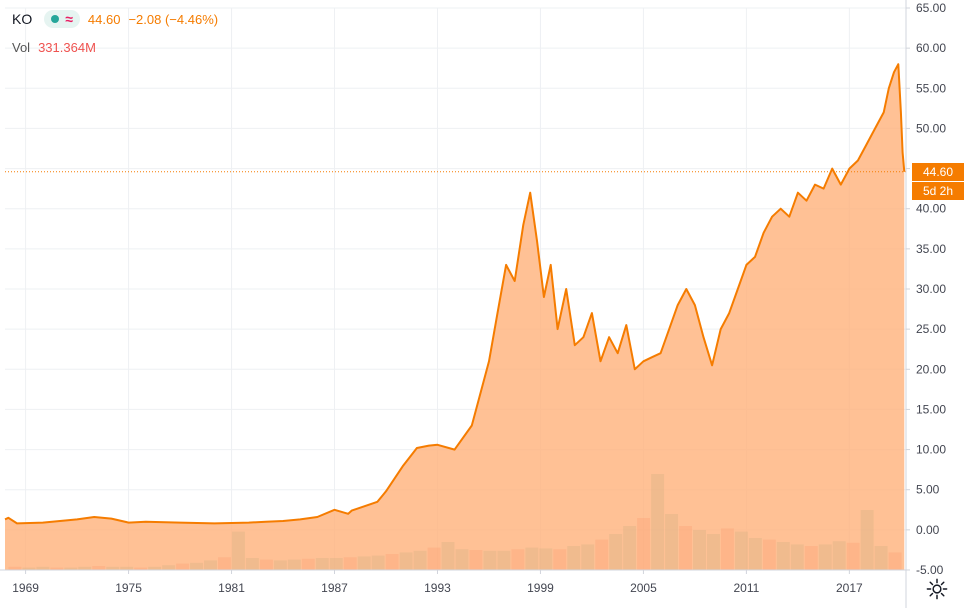 Image resolution: width=966 pixels, height=608 pixels. What do you see at coordinates (21, 47) in the screenshot?
I see `volume-label: Vol` at bounding box center [21, 47].